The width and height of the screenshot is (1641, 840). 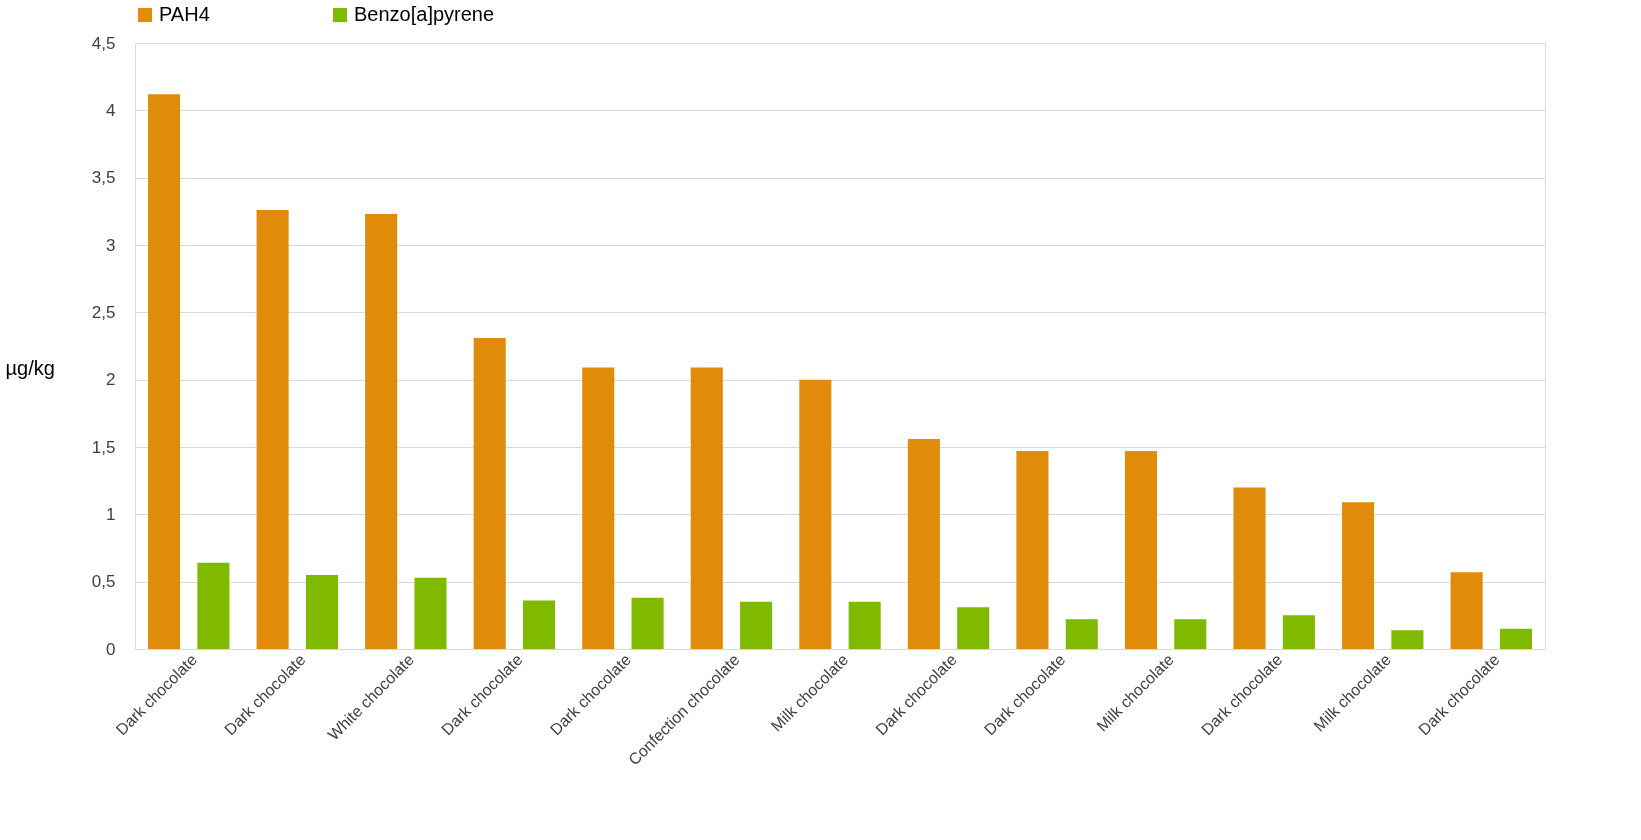 What do you see at coordinates (424, 14) in the screenshot?
I see `legend-label: Benzo[a]pyrene` at bounding box center [424, 14].